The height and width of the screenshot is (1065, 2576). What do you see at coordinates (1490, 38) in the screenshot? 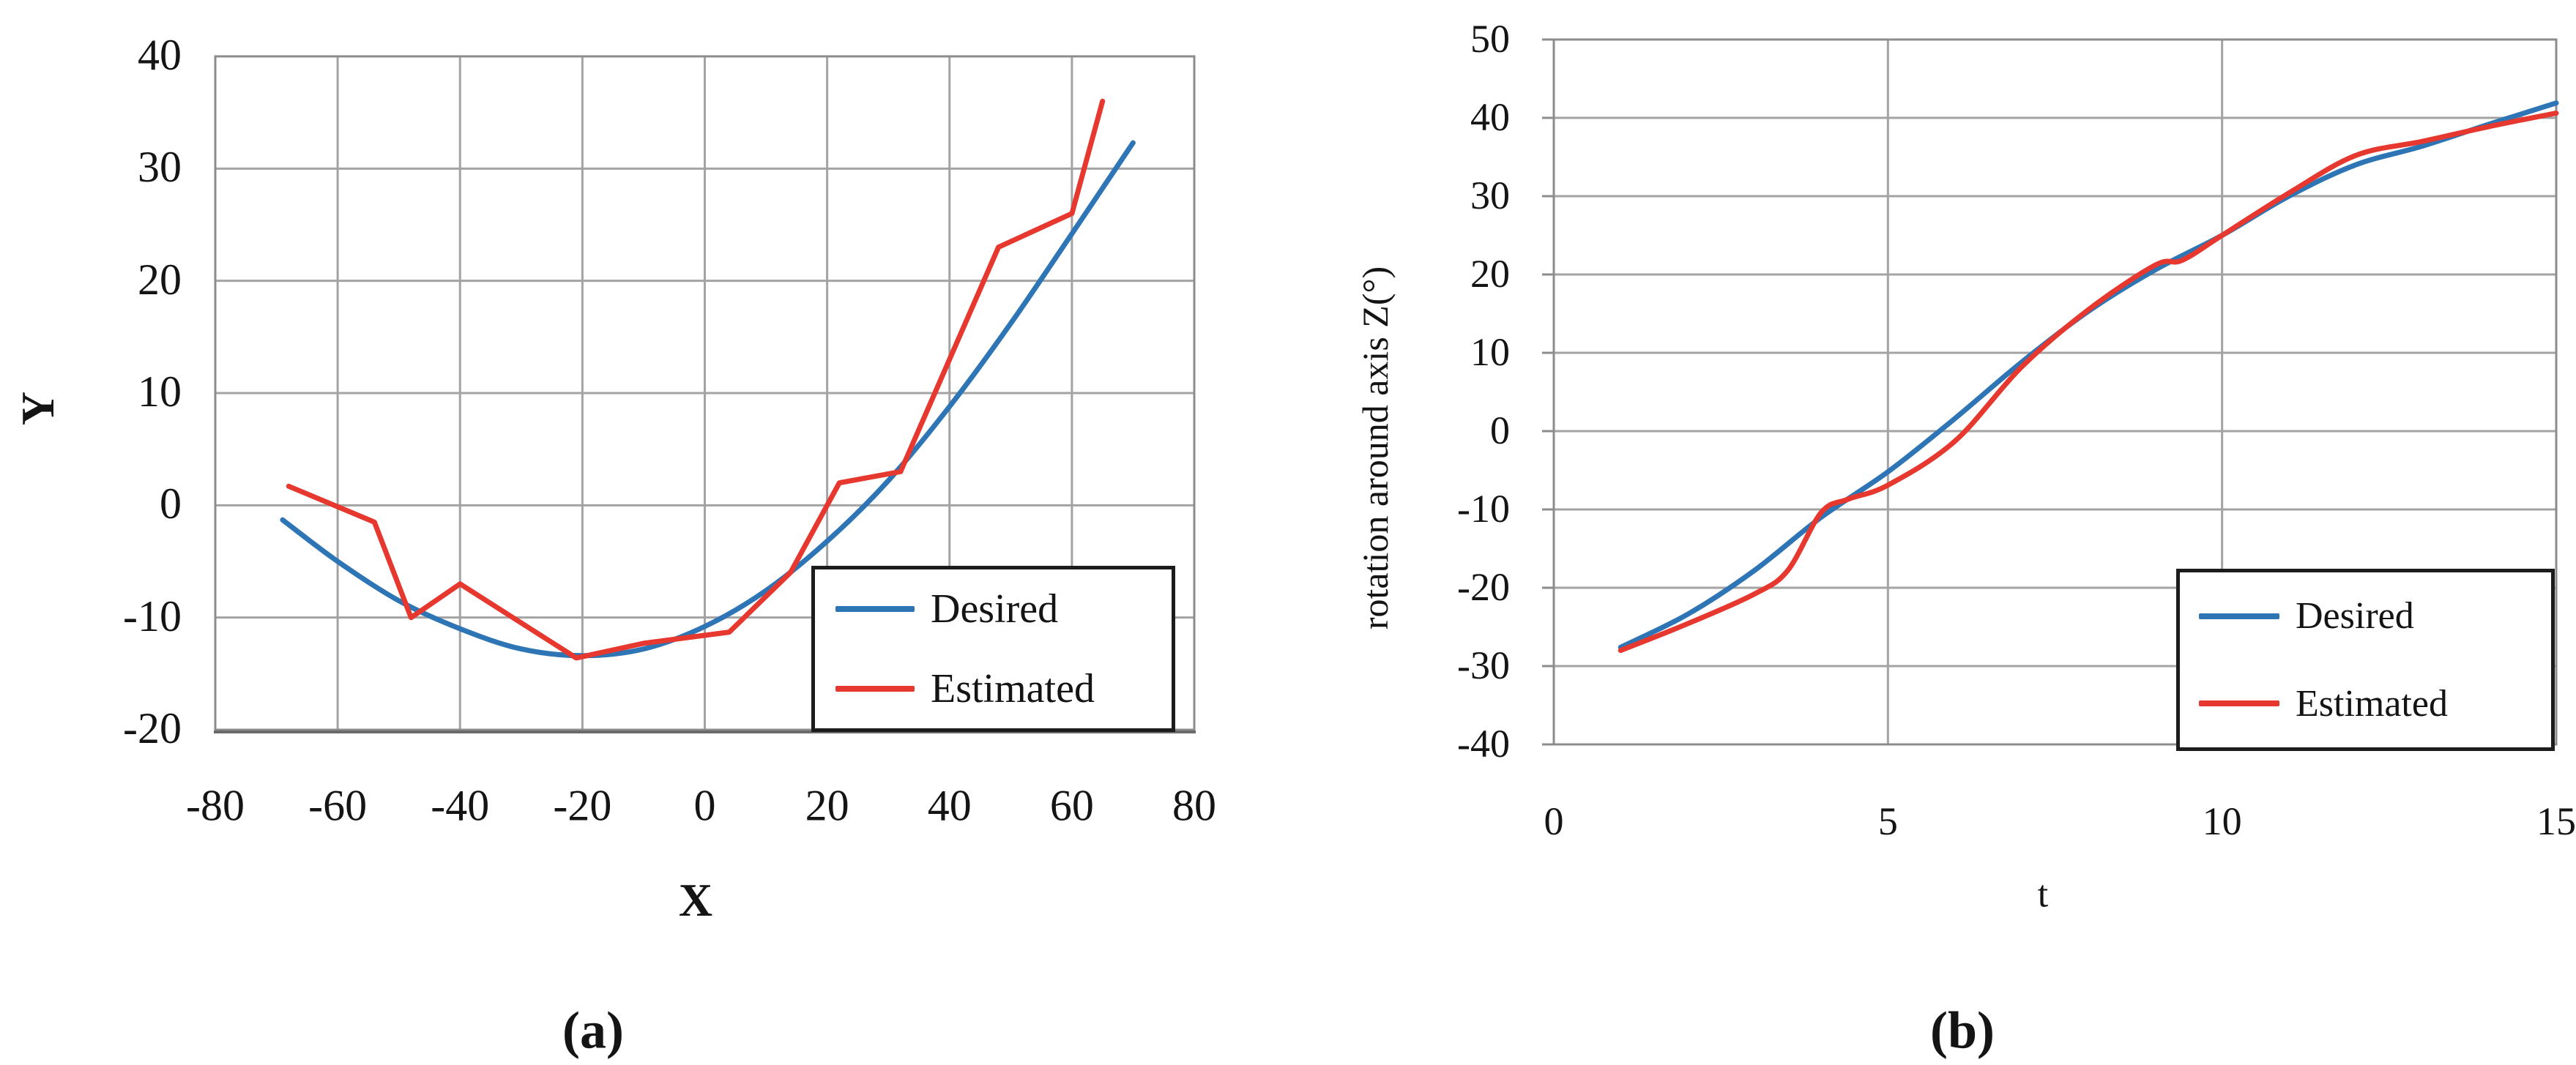
I see `y-tick-label: 50` at bounding box center [1490, 38].